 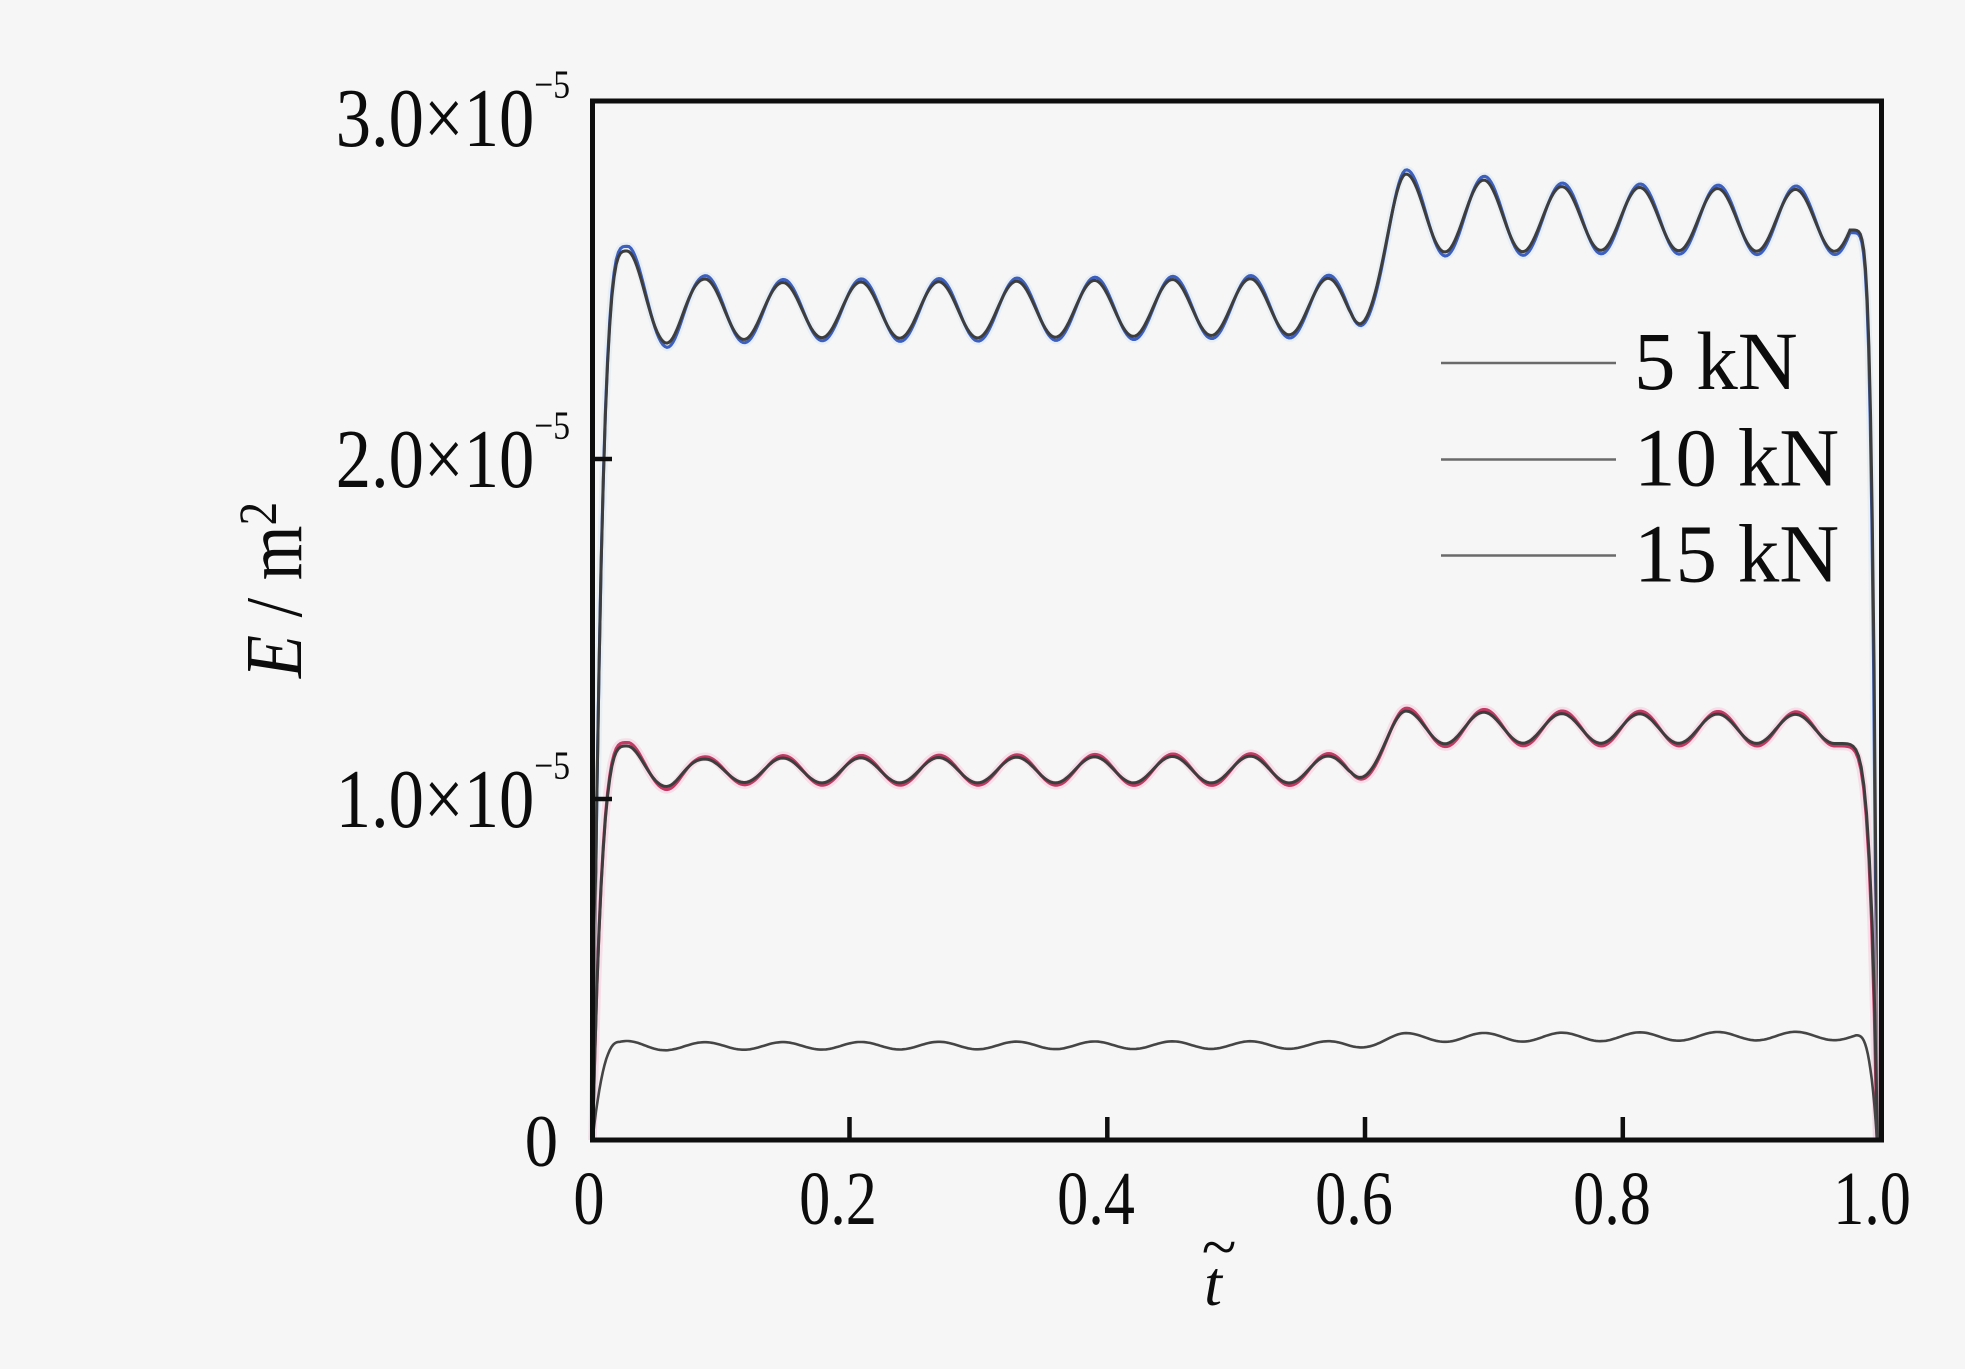 I want to click on svg-text: 2.0×10⁻⁵, so click(x=453, y=454).